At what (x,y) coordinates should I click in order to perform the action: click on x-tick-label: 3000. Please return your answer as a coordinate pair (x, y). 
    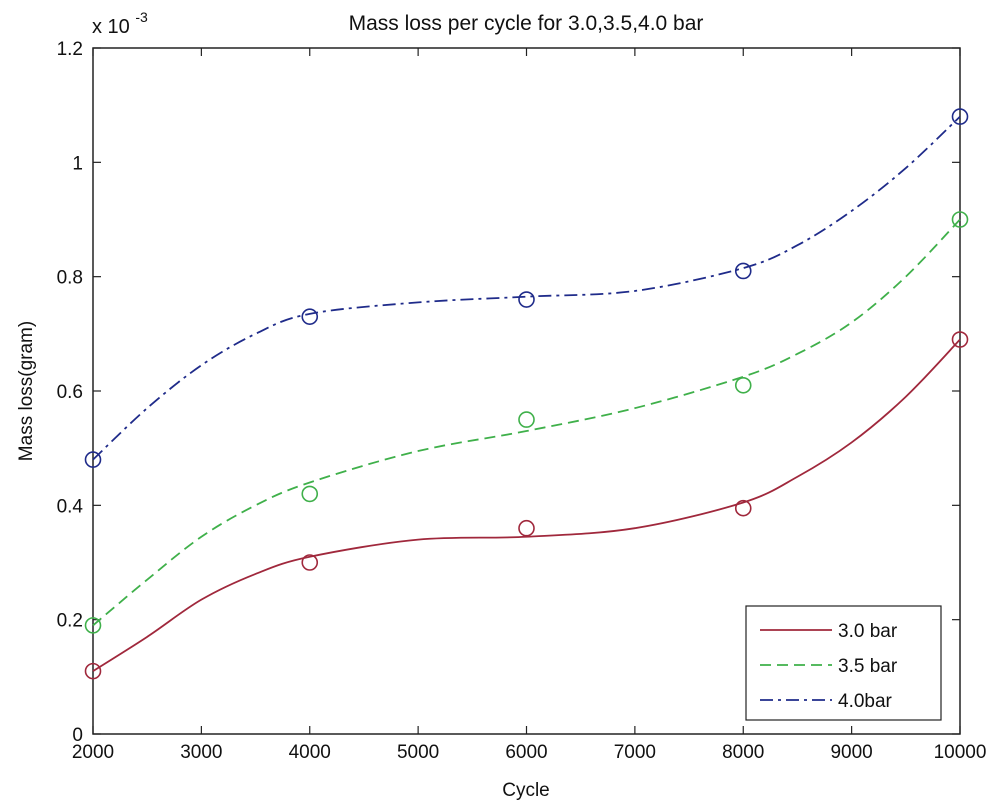
    Looking at the image, I should click on (201, 752).